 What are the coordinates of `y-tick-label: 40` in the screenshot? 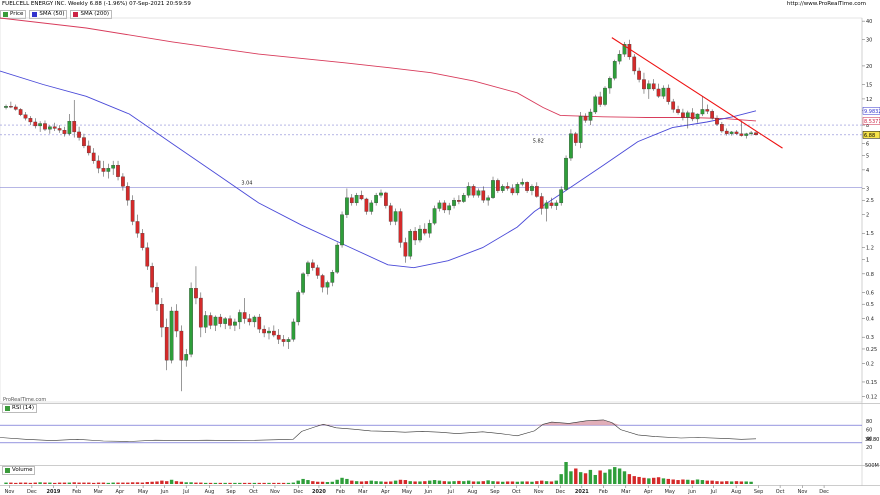 It's located at (869, 22).